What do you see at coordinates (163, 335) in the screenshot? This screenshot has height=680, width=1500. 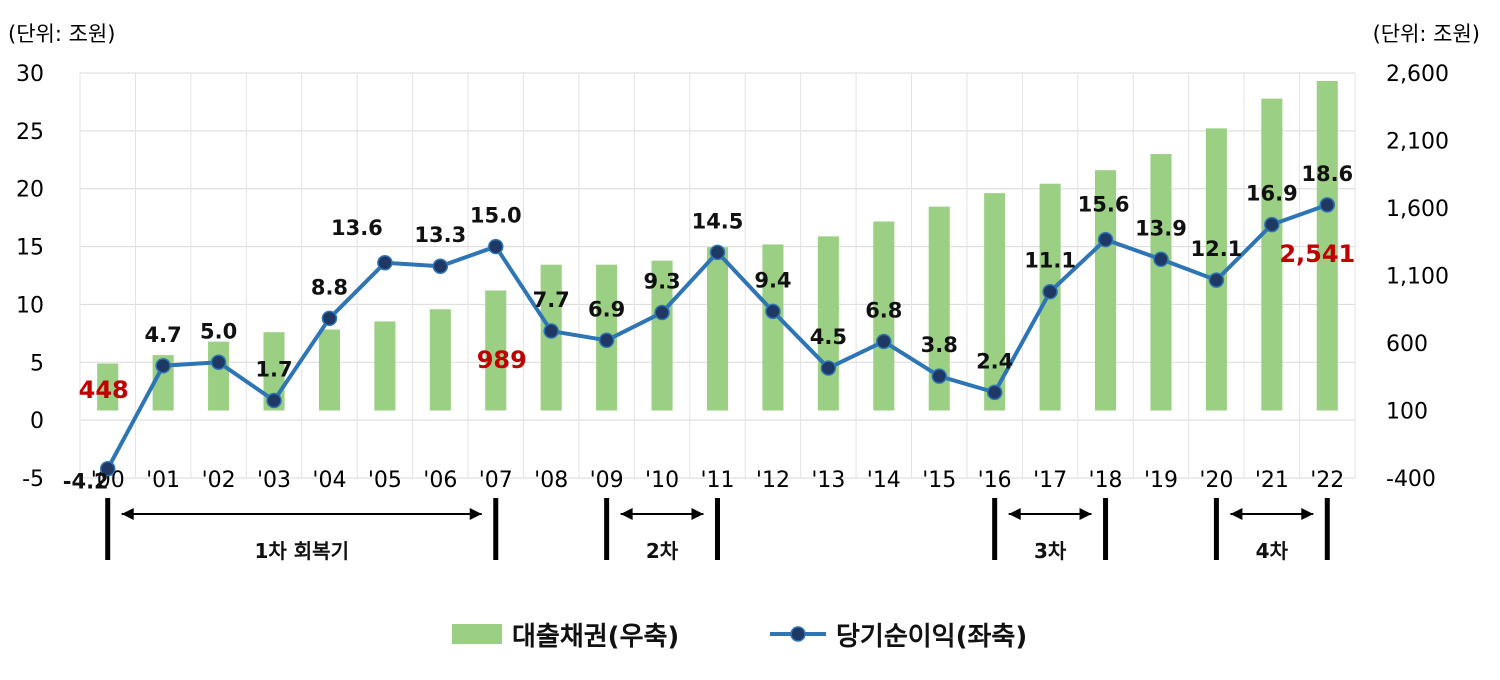 I see `data-label-net-income: 4.7` at bounding box center [163, 335].